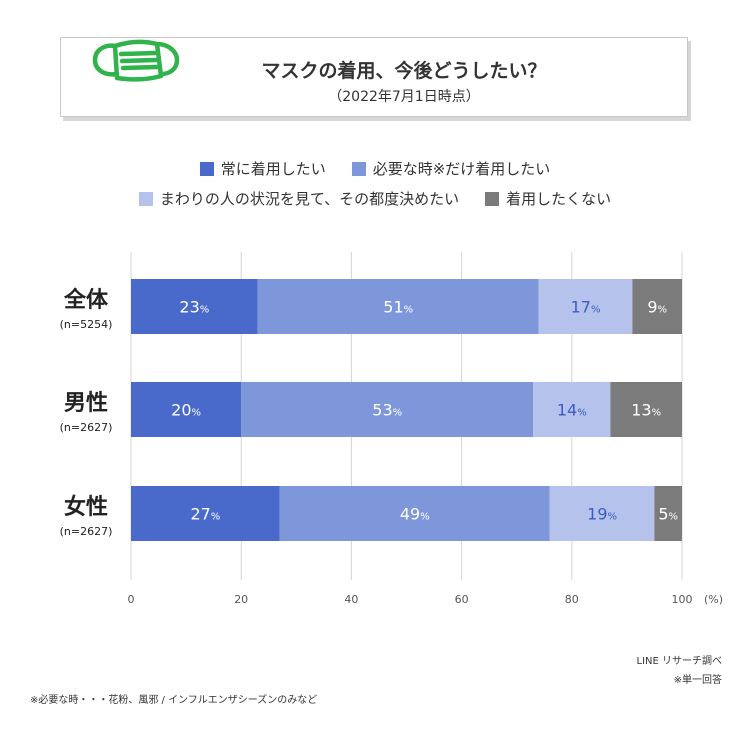  I want to click on legend-item-always: 常に着用したい, so click(262, 168).